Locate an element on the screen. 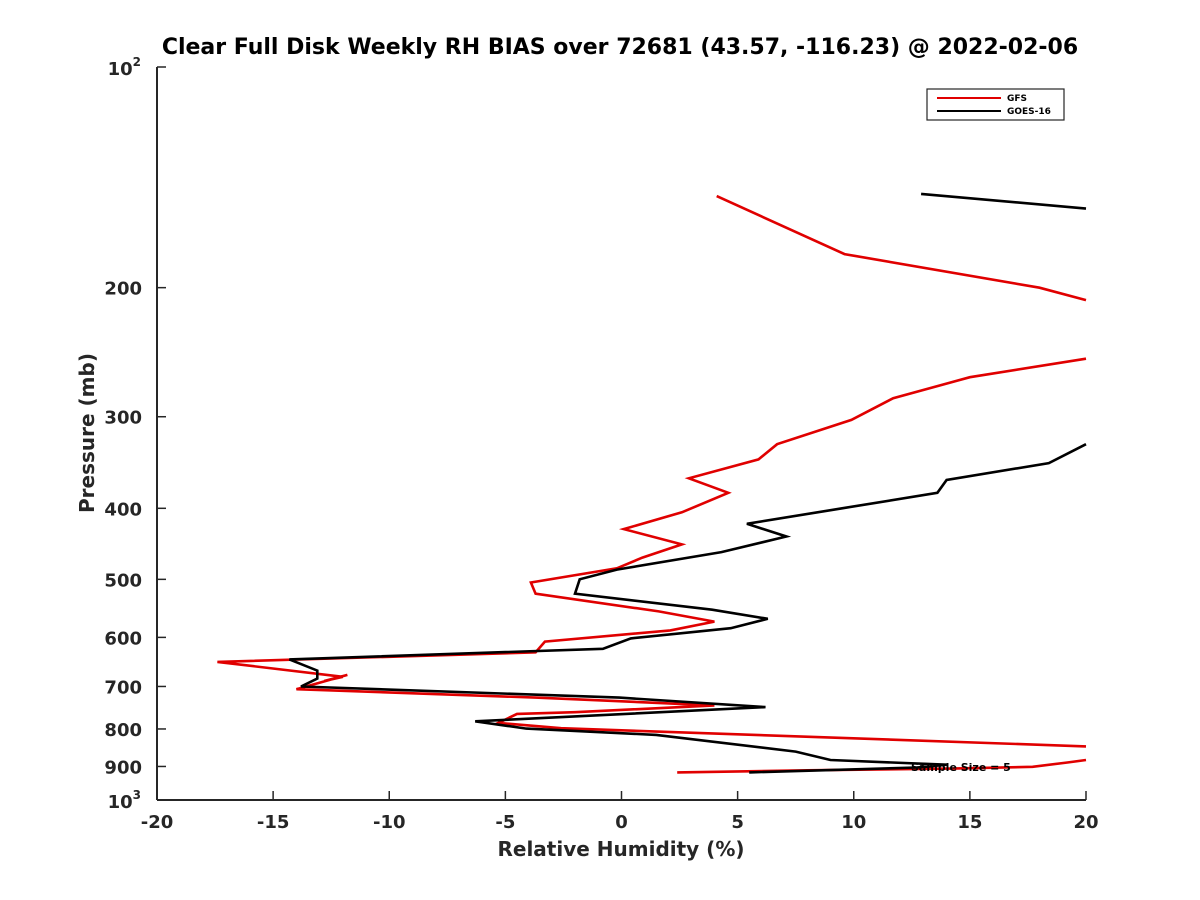 Image resolution: width=1200 pixels, height=900 pixels. x-tick-label: 0 is located at coordinates (621, 822).